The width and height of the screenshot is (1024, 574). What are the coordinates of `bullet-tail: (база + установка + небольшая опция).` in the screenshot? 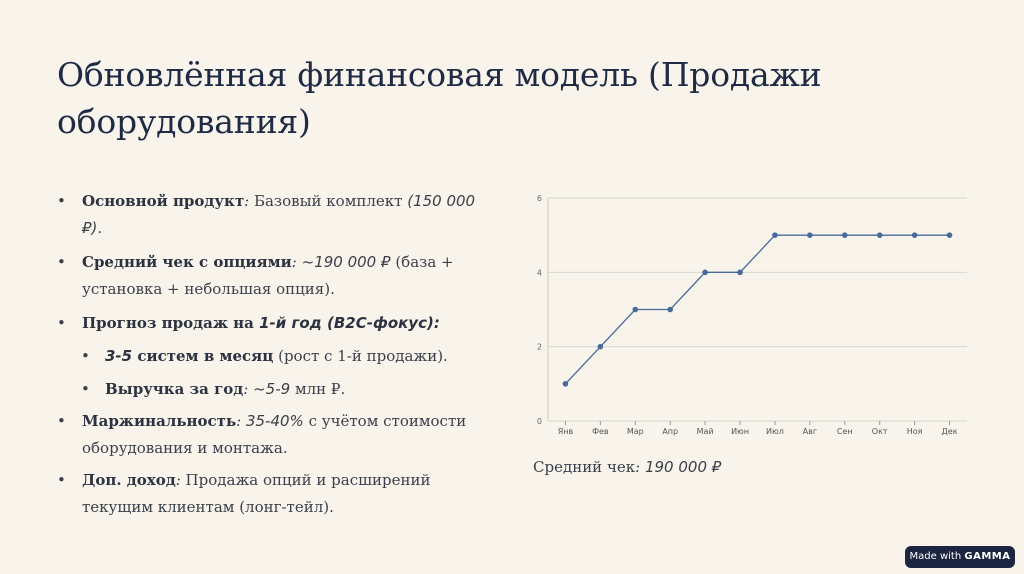 It's located at (268, 275).